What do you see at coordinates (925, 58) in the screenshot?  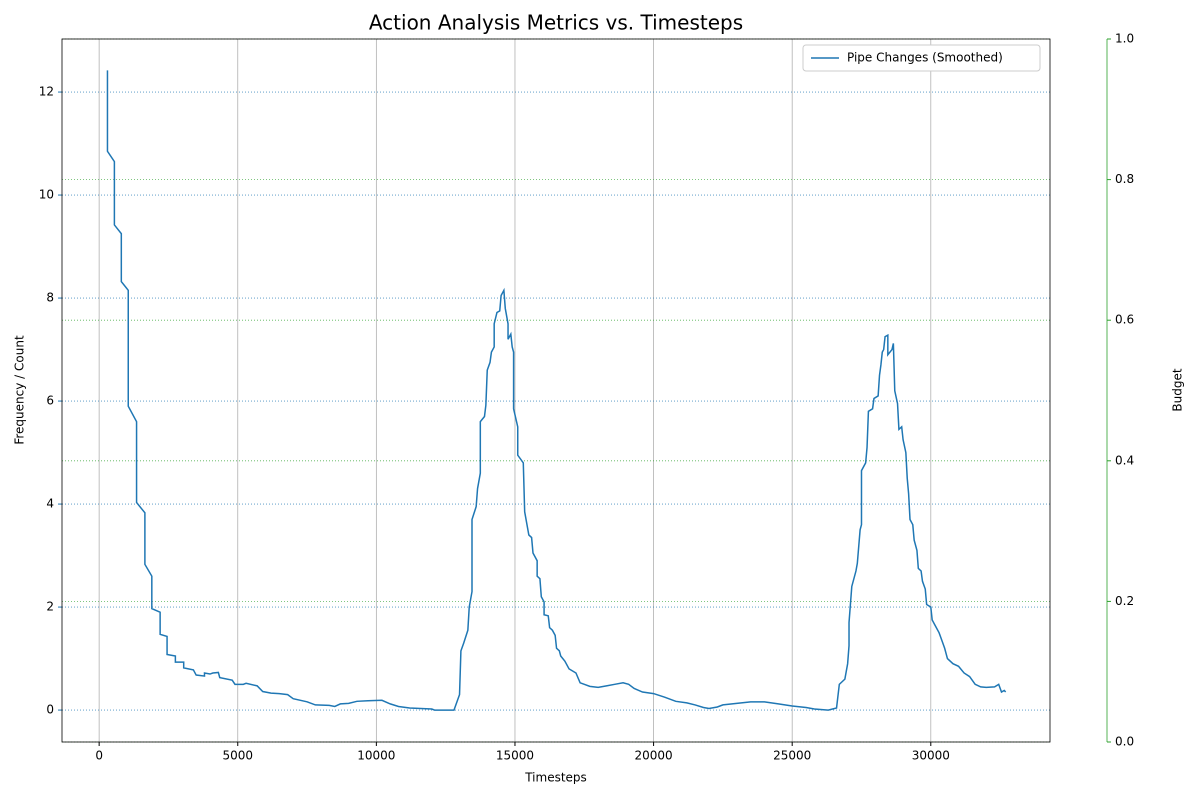 I see `legend-label: Pipe Changes (Smoothed)` at bounding box center [925, 58].